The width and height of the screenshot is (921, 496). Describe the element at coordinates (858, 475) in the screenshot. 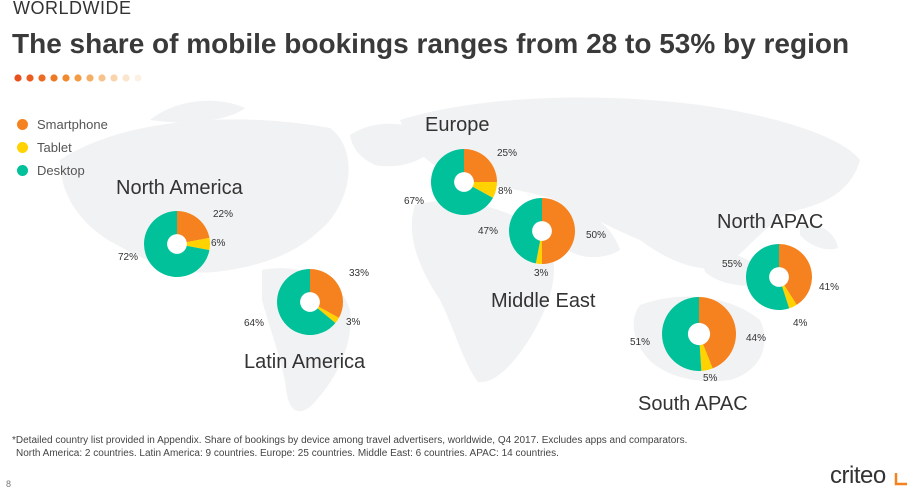

I see `brand-logo: criteo` at that location.